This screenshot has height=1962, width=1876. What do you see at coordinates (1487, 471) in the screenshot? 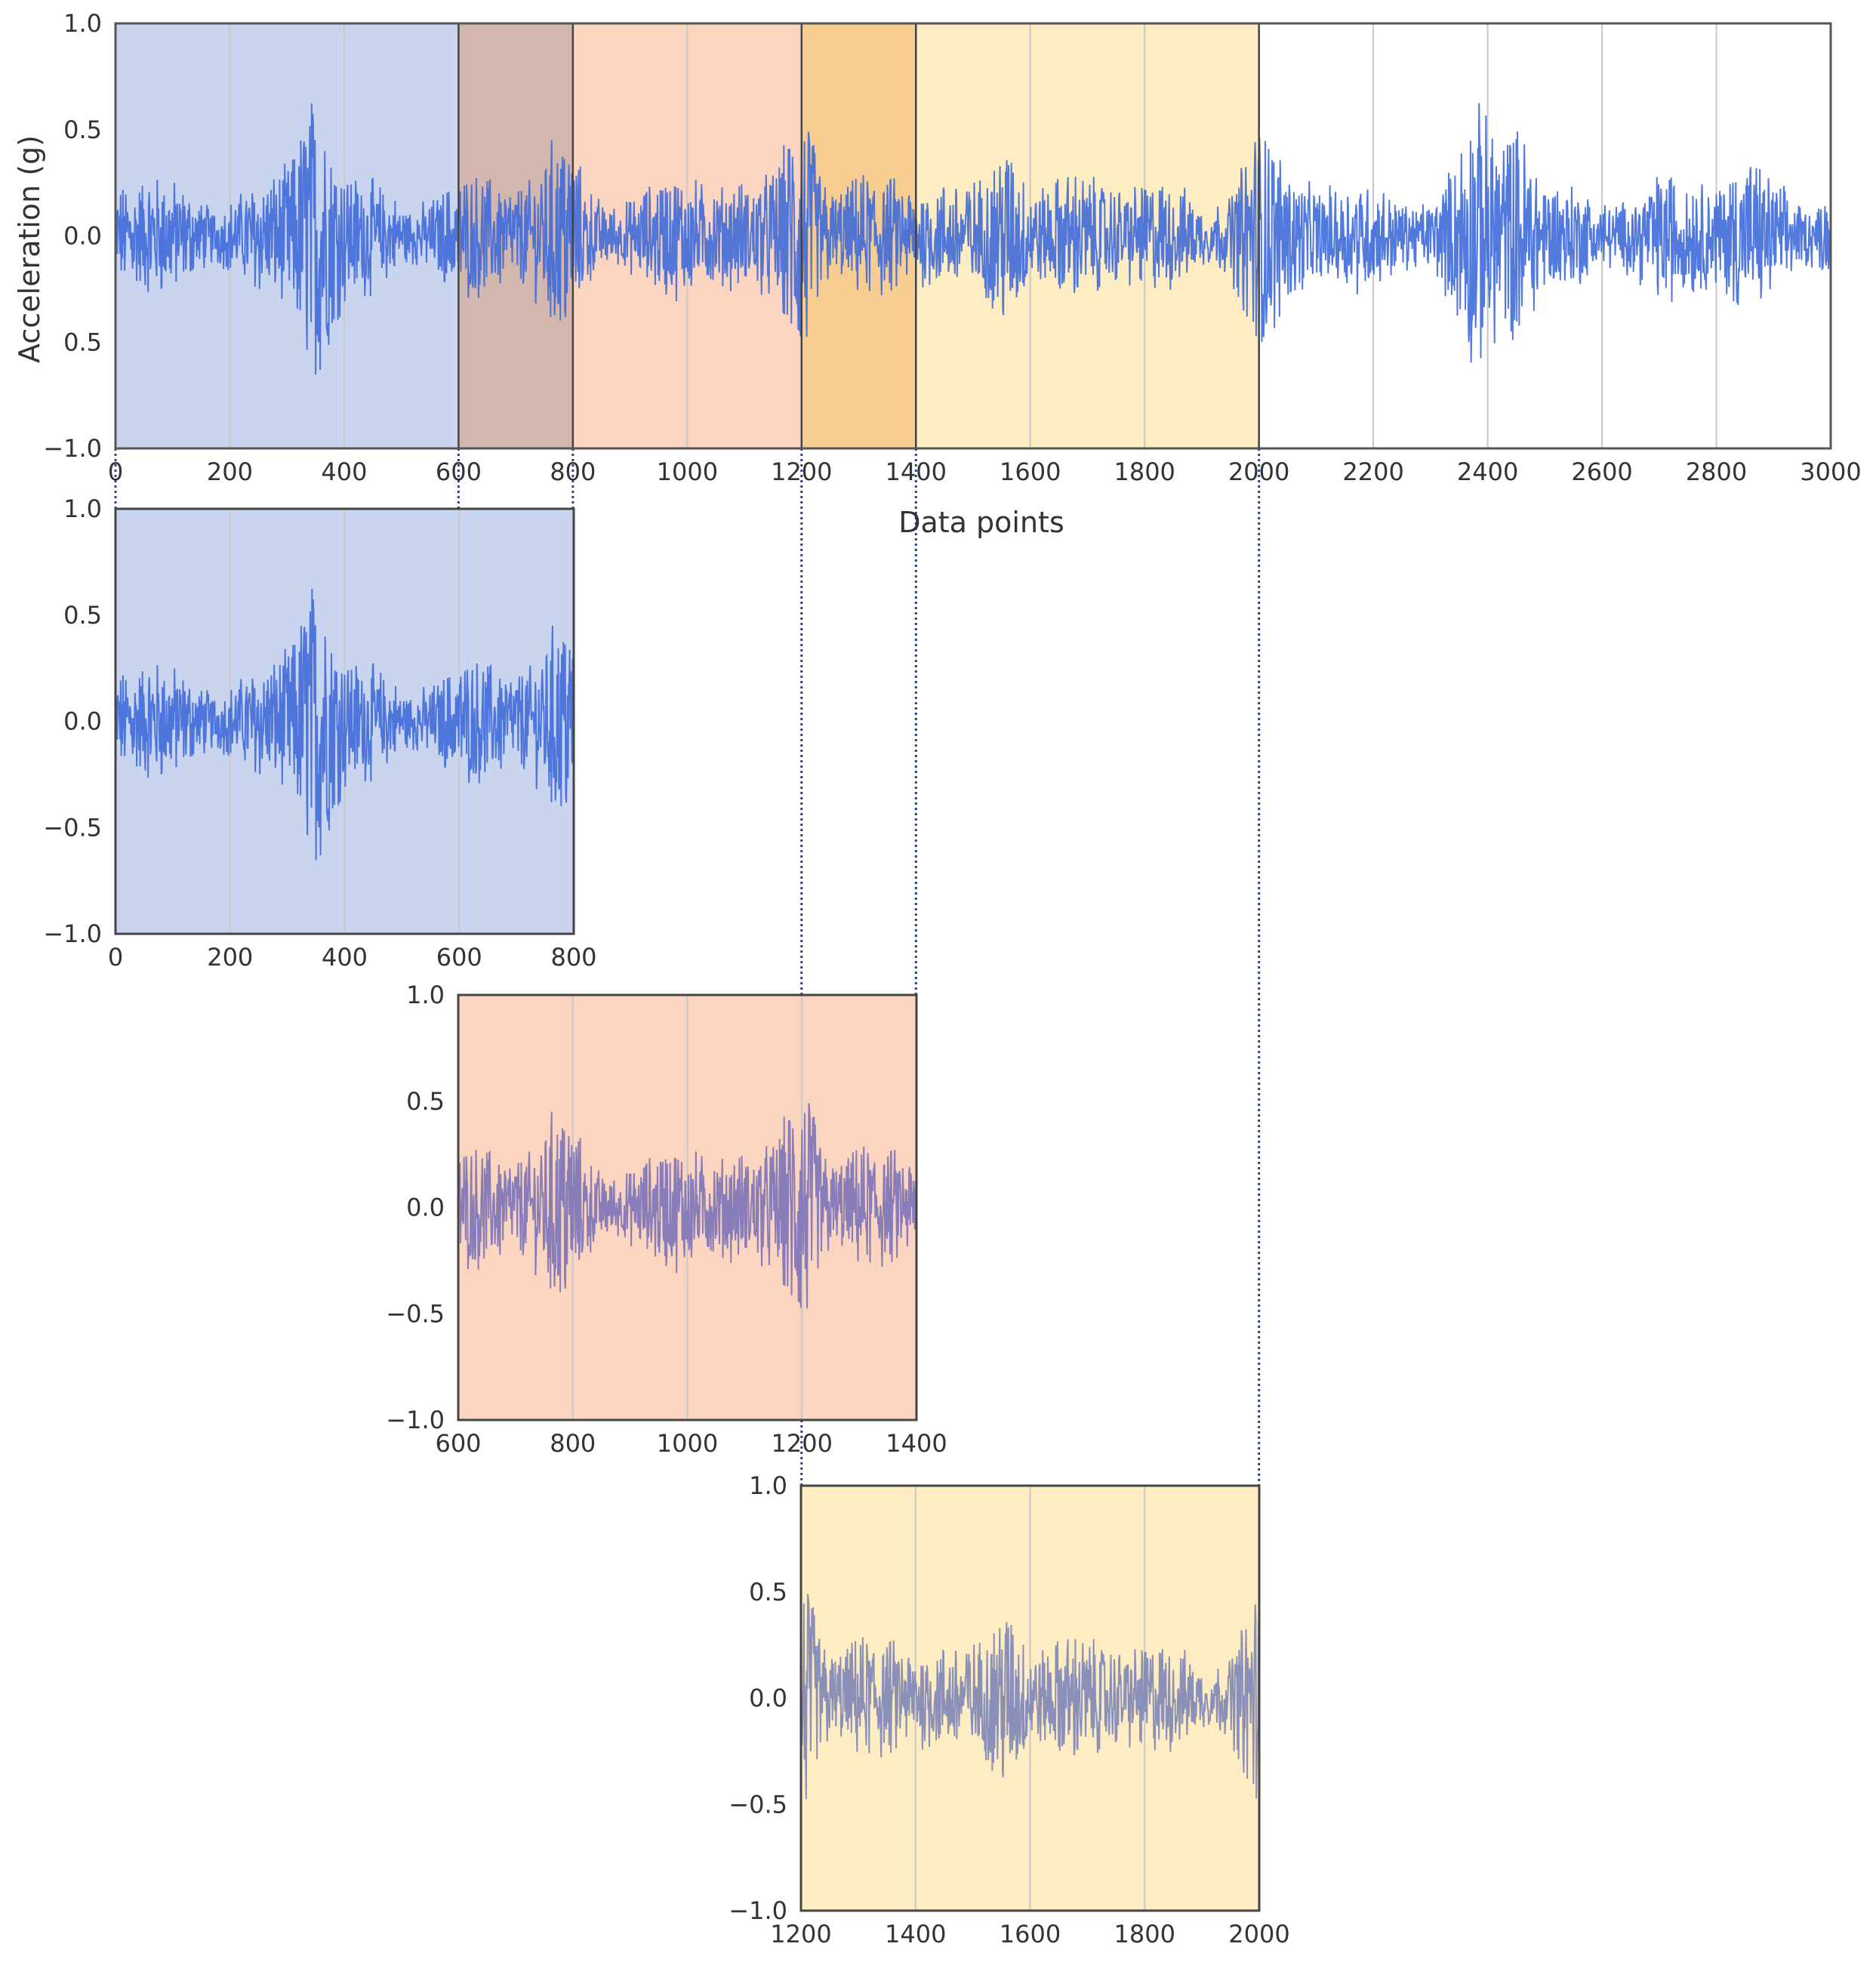
I see `x-tick-label: 2400` at bounding box center [1487, 471].